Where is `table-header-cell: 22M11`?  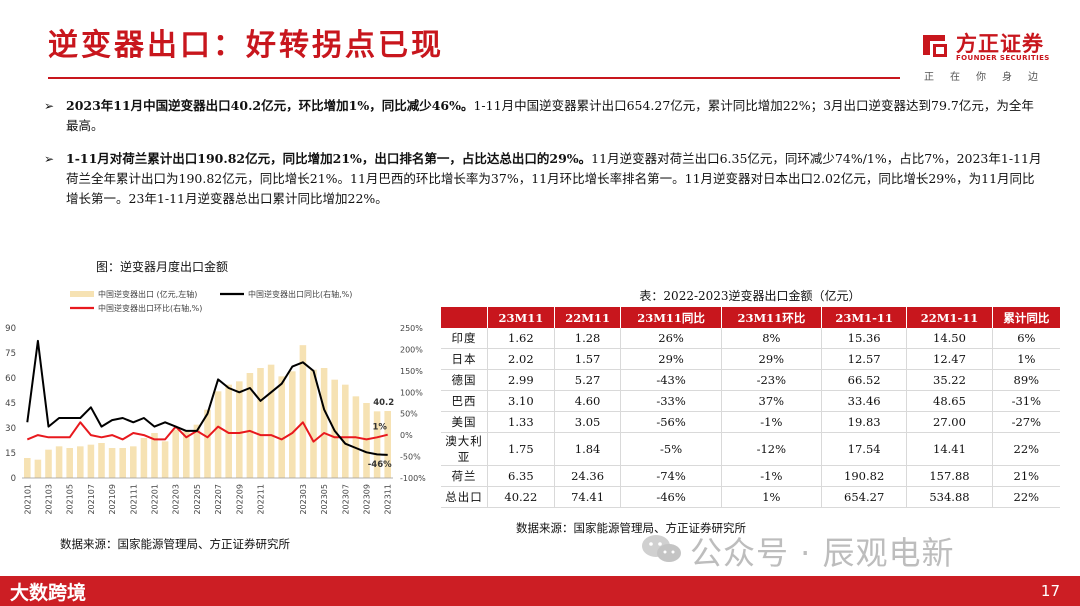
table-header-cell: 22M11 is located at coordinates (588, 317).